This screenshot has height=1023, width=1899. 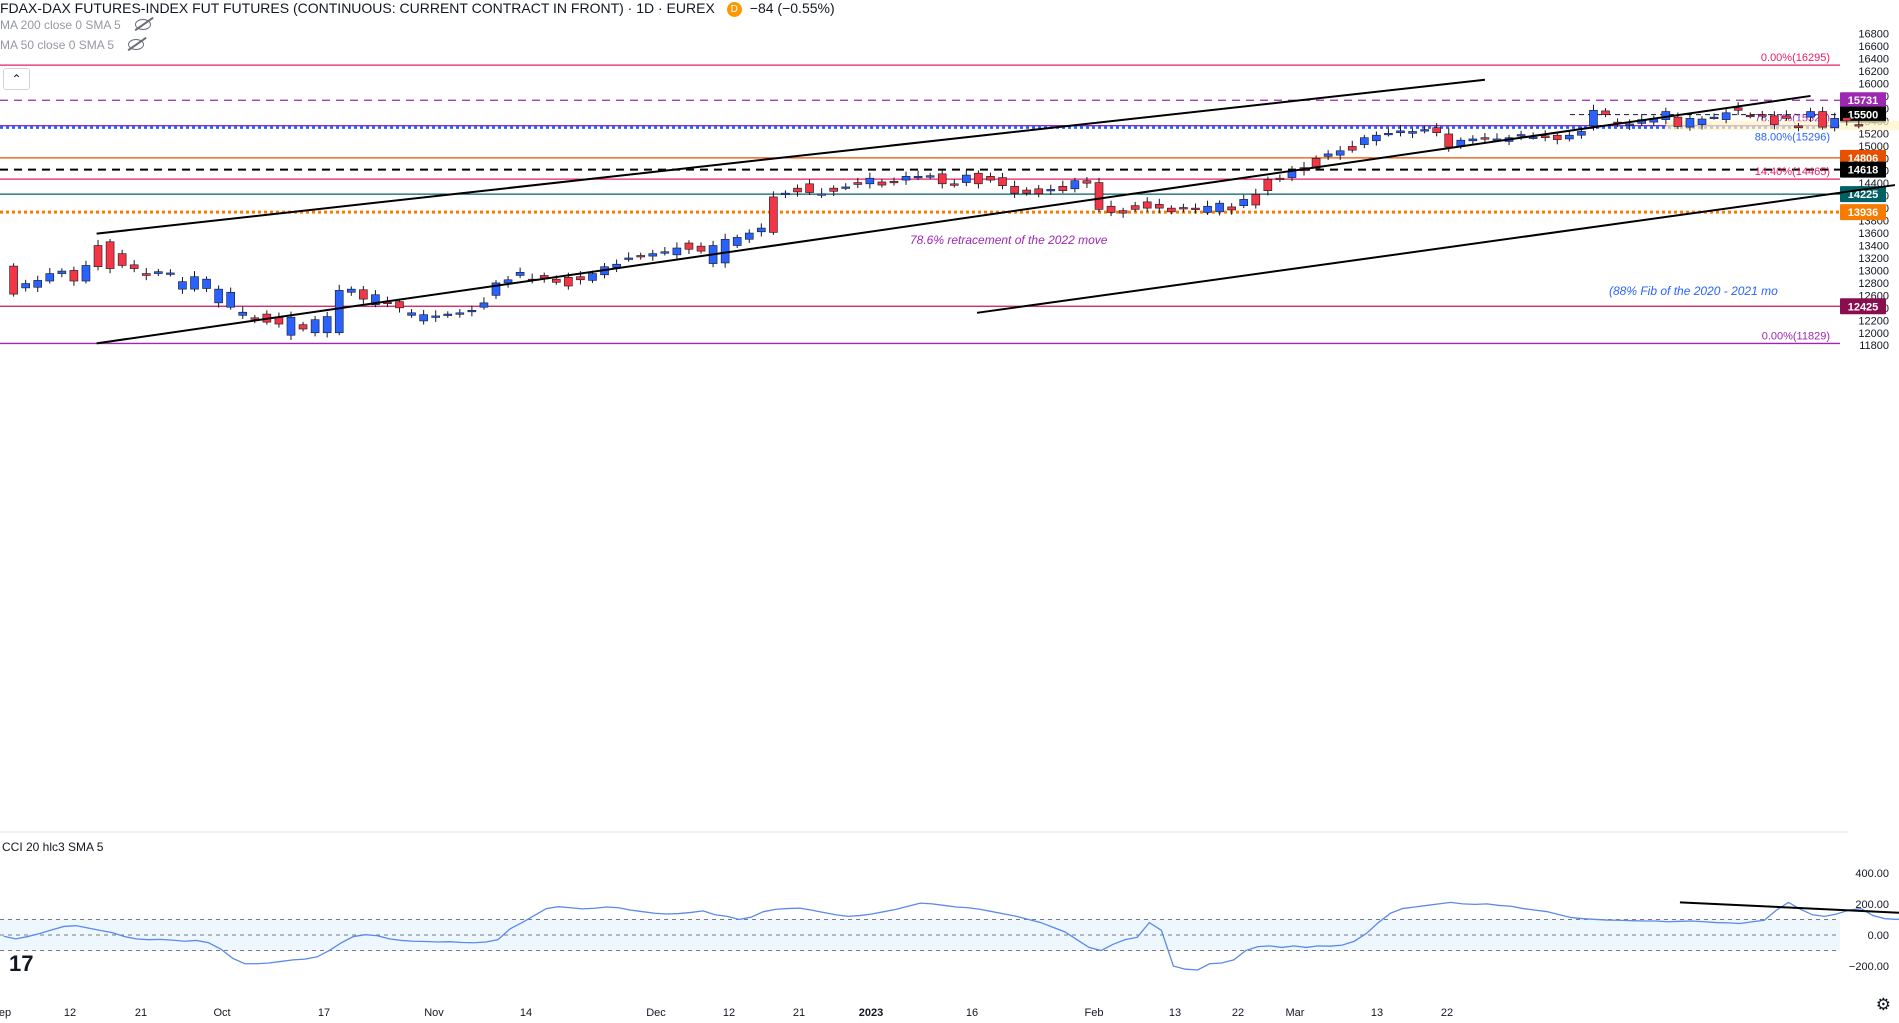 What do you see at coordinates (792, 8) in the screenshot?
I see `price-change: −84 (−0.55%)` at bounding box center [792, 8].